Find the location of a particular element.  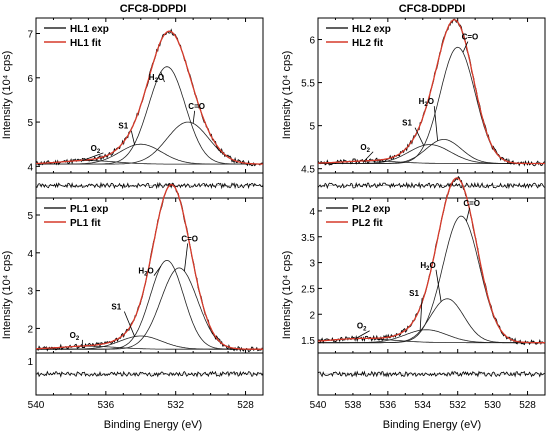

legend-label-fit: PL2 fit is located at coordinates (367, 223).